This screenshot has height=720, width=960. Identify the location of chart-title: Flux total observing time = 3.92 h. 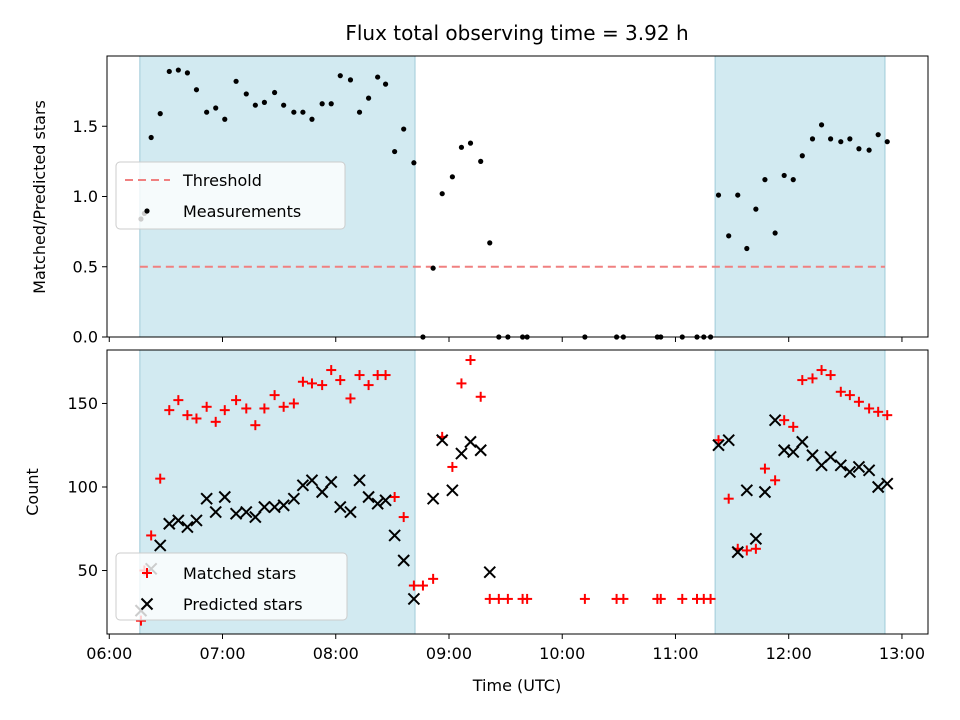
(516, 33).